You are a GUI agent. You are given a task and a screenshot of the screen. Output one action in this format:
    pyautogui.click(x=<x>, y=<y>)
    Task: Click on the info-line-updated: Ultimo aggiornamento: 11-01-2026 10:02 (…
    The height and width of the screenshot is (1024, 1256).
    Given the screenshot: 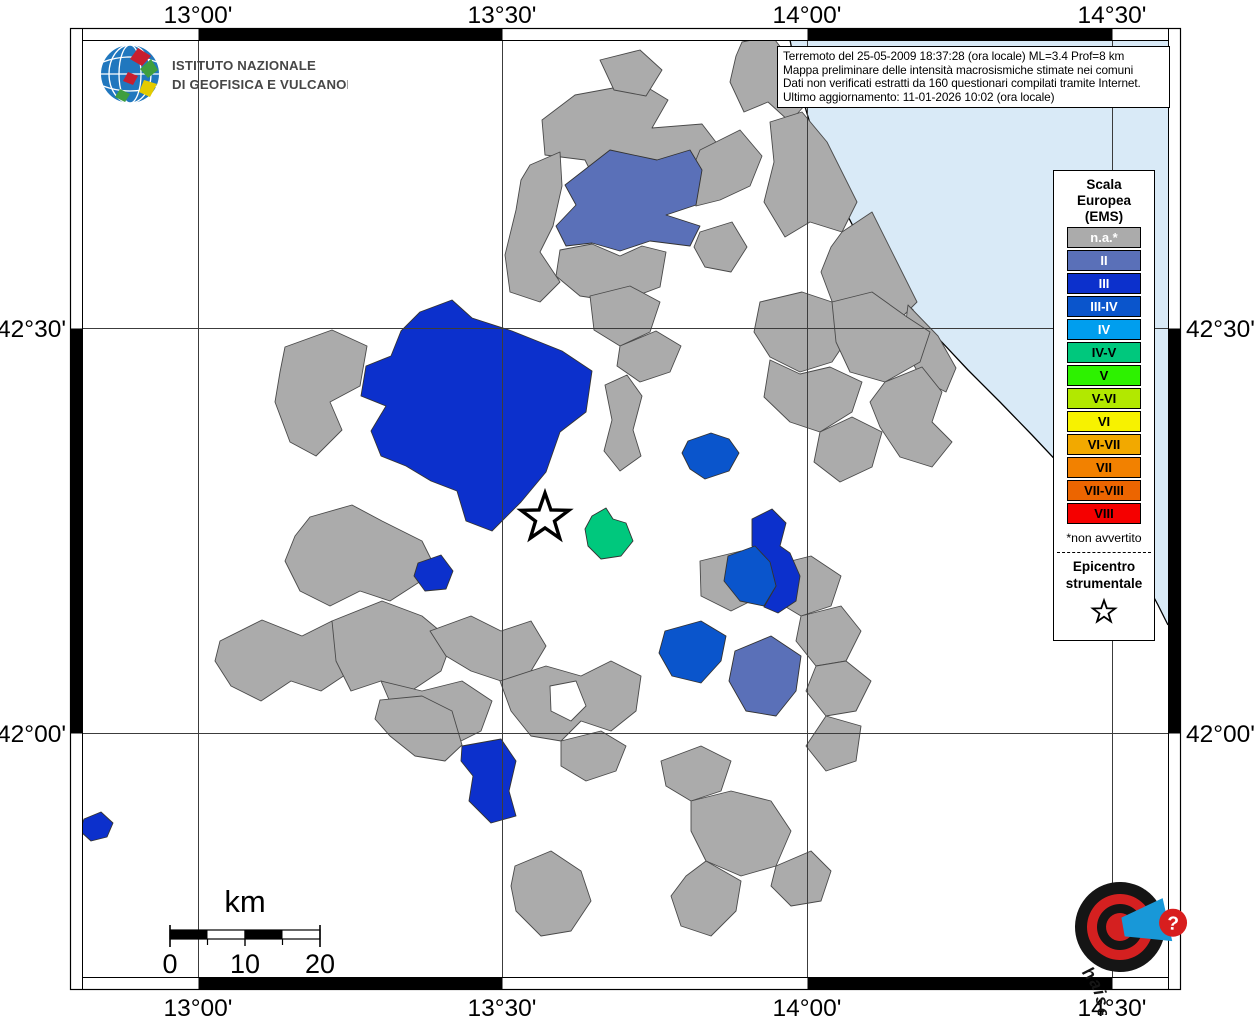 What is the action you would take?
    pyautogui.click(x=919, y=96)
    